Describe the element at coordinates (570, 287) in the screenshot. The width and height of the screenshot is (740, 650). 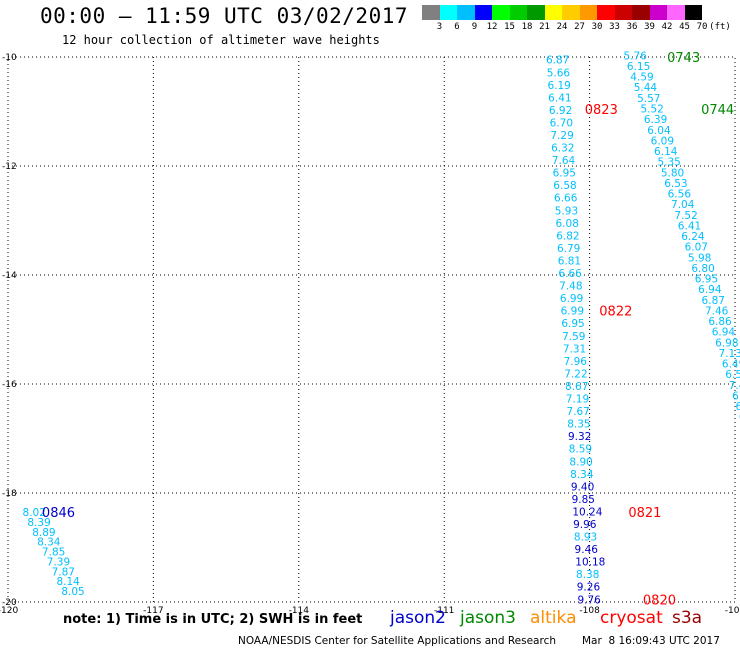
I see `wave-height-value: 7.48` at that location.